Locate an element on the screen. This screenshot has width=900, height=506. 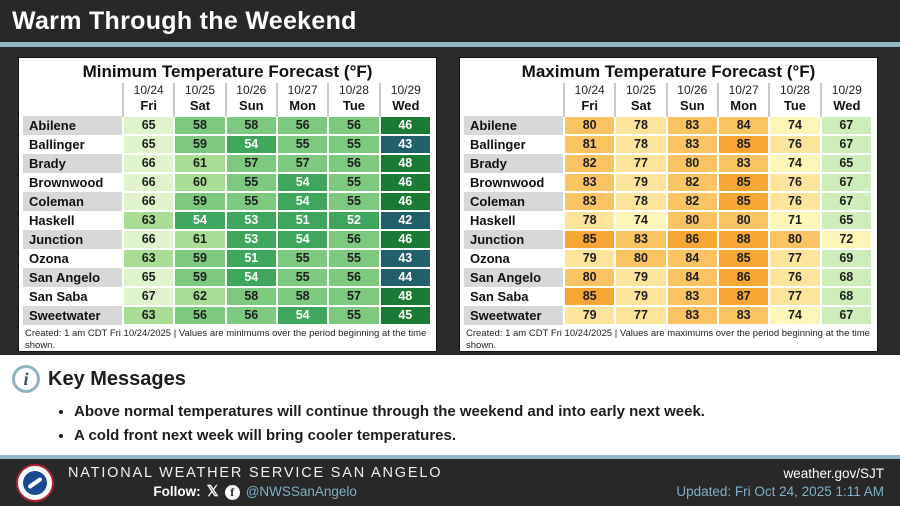
bottom-divider is located at coordinates (450, 457).